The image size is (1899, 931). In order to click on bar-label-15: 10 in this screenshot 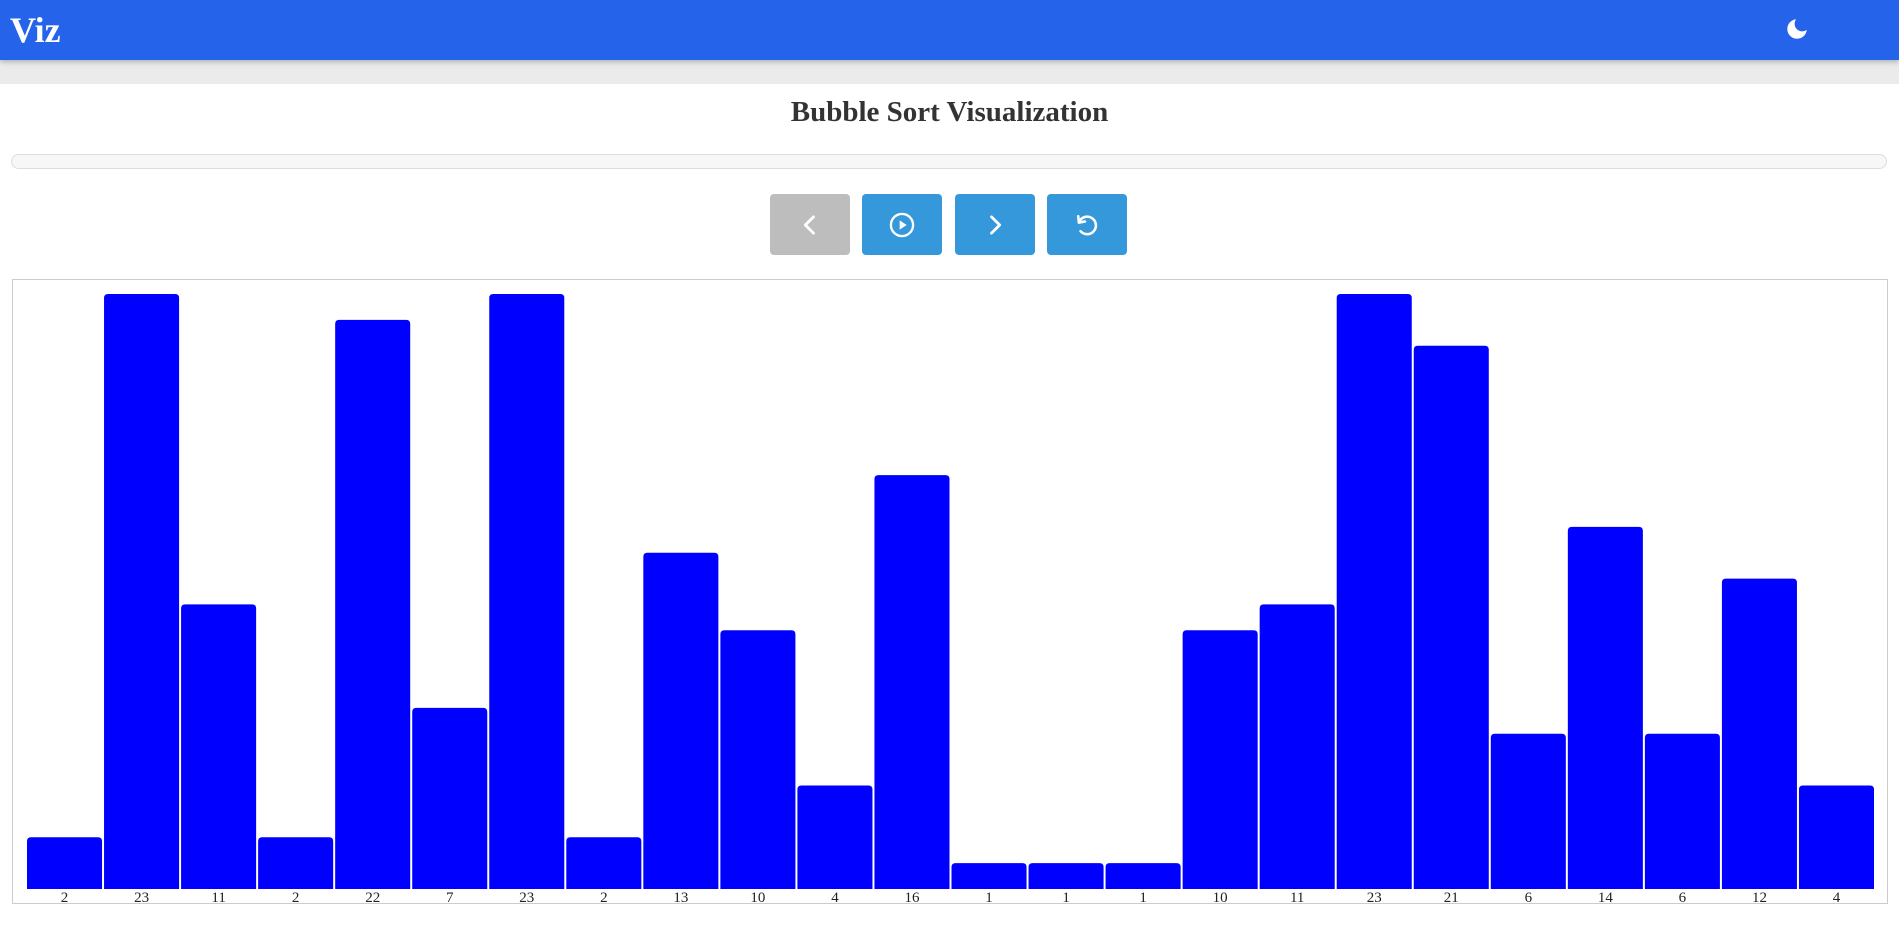, I will do `click(1220, 896)`.